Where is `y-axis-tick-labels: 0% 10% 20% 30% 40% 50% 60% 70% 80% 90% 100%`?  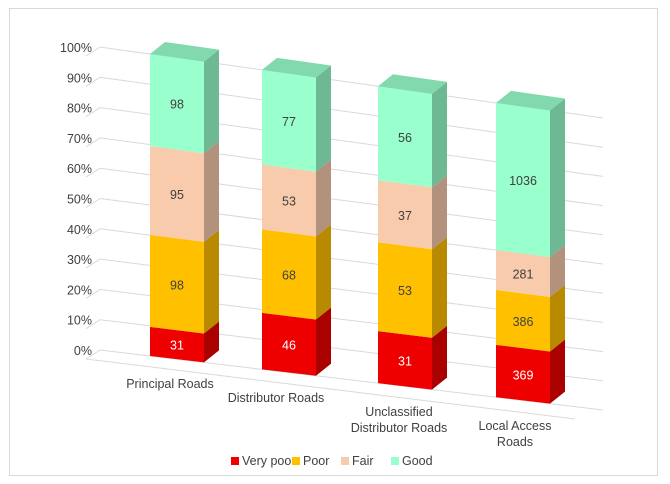
y-axis-tick-labels: 0% 10% 20% 30% 40% 50% 60% 70% 80% 90% 100% is located at coordinates (76, 199).